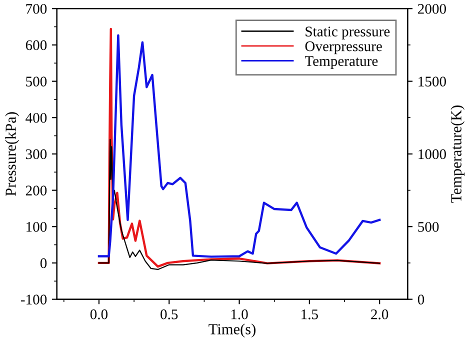  I want to click on legend-label: Temperature, so click(341, 62).